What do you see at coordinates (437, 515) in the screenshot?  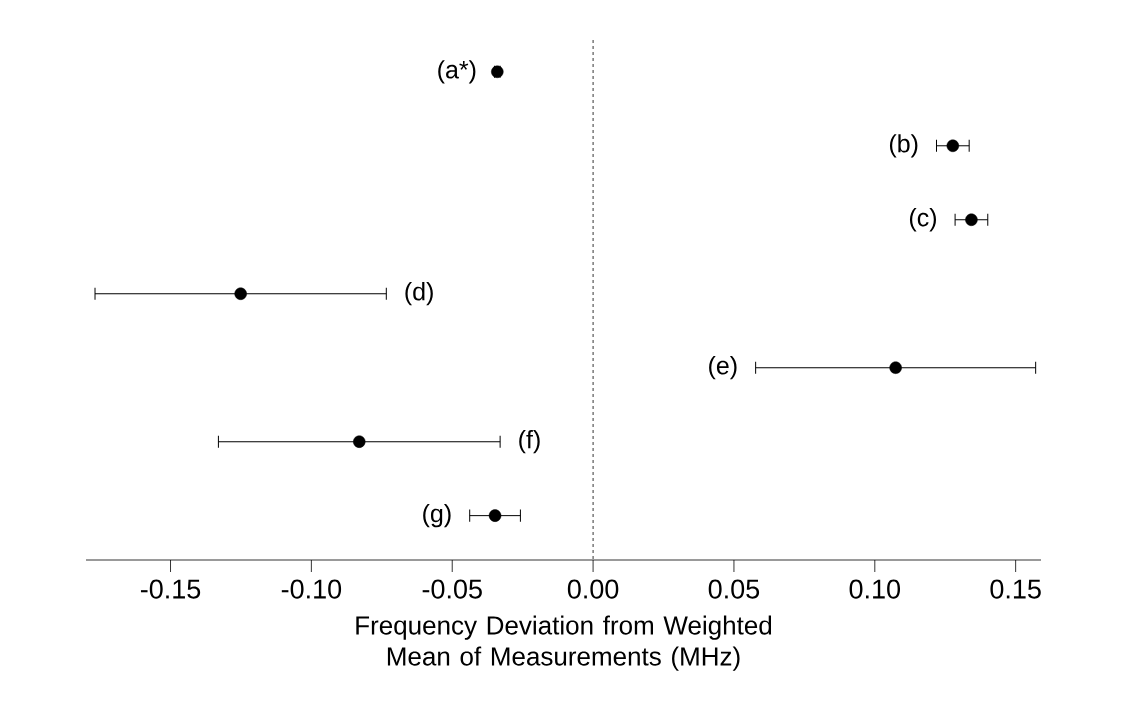 I see `y-tick-label: (g)` at bounding box center [437, 515].